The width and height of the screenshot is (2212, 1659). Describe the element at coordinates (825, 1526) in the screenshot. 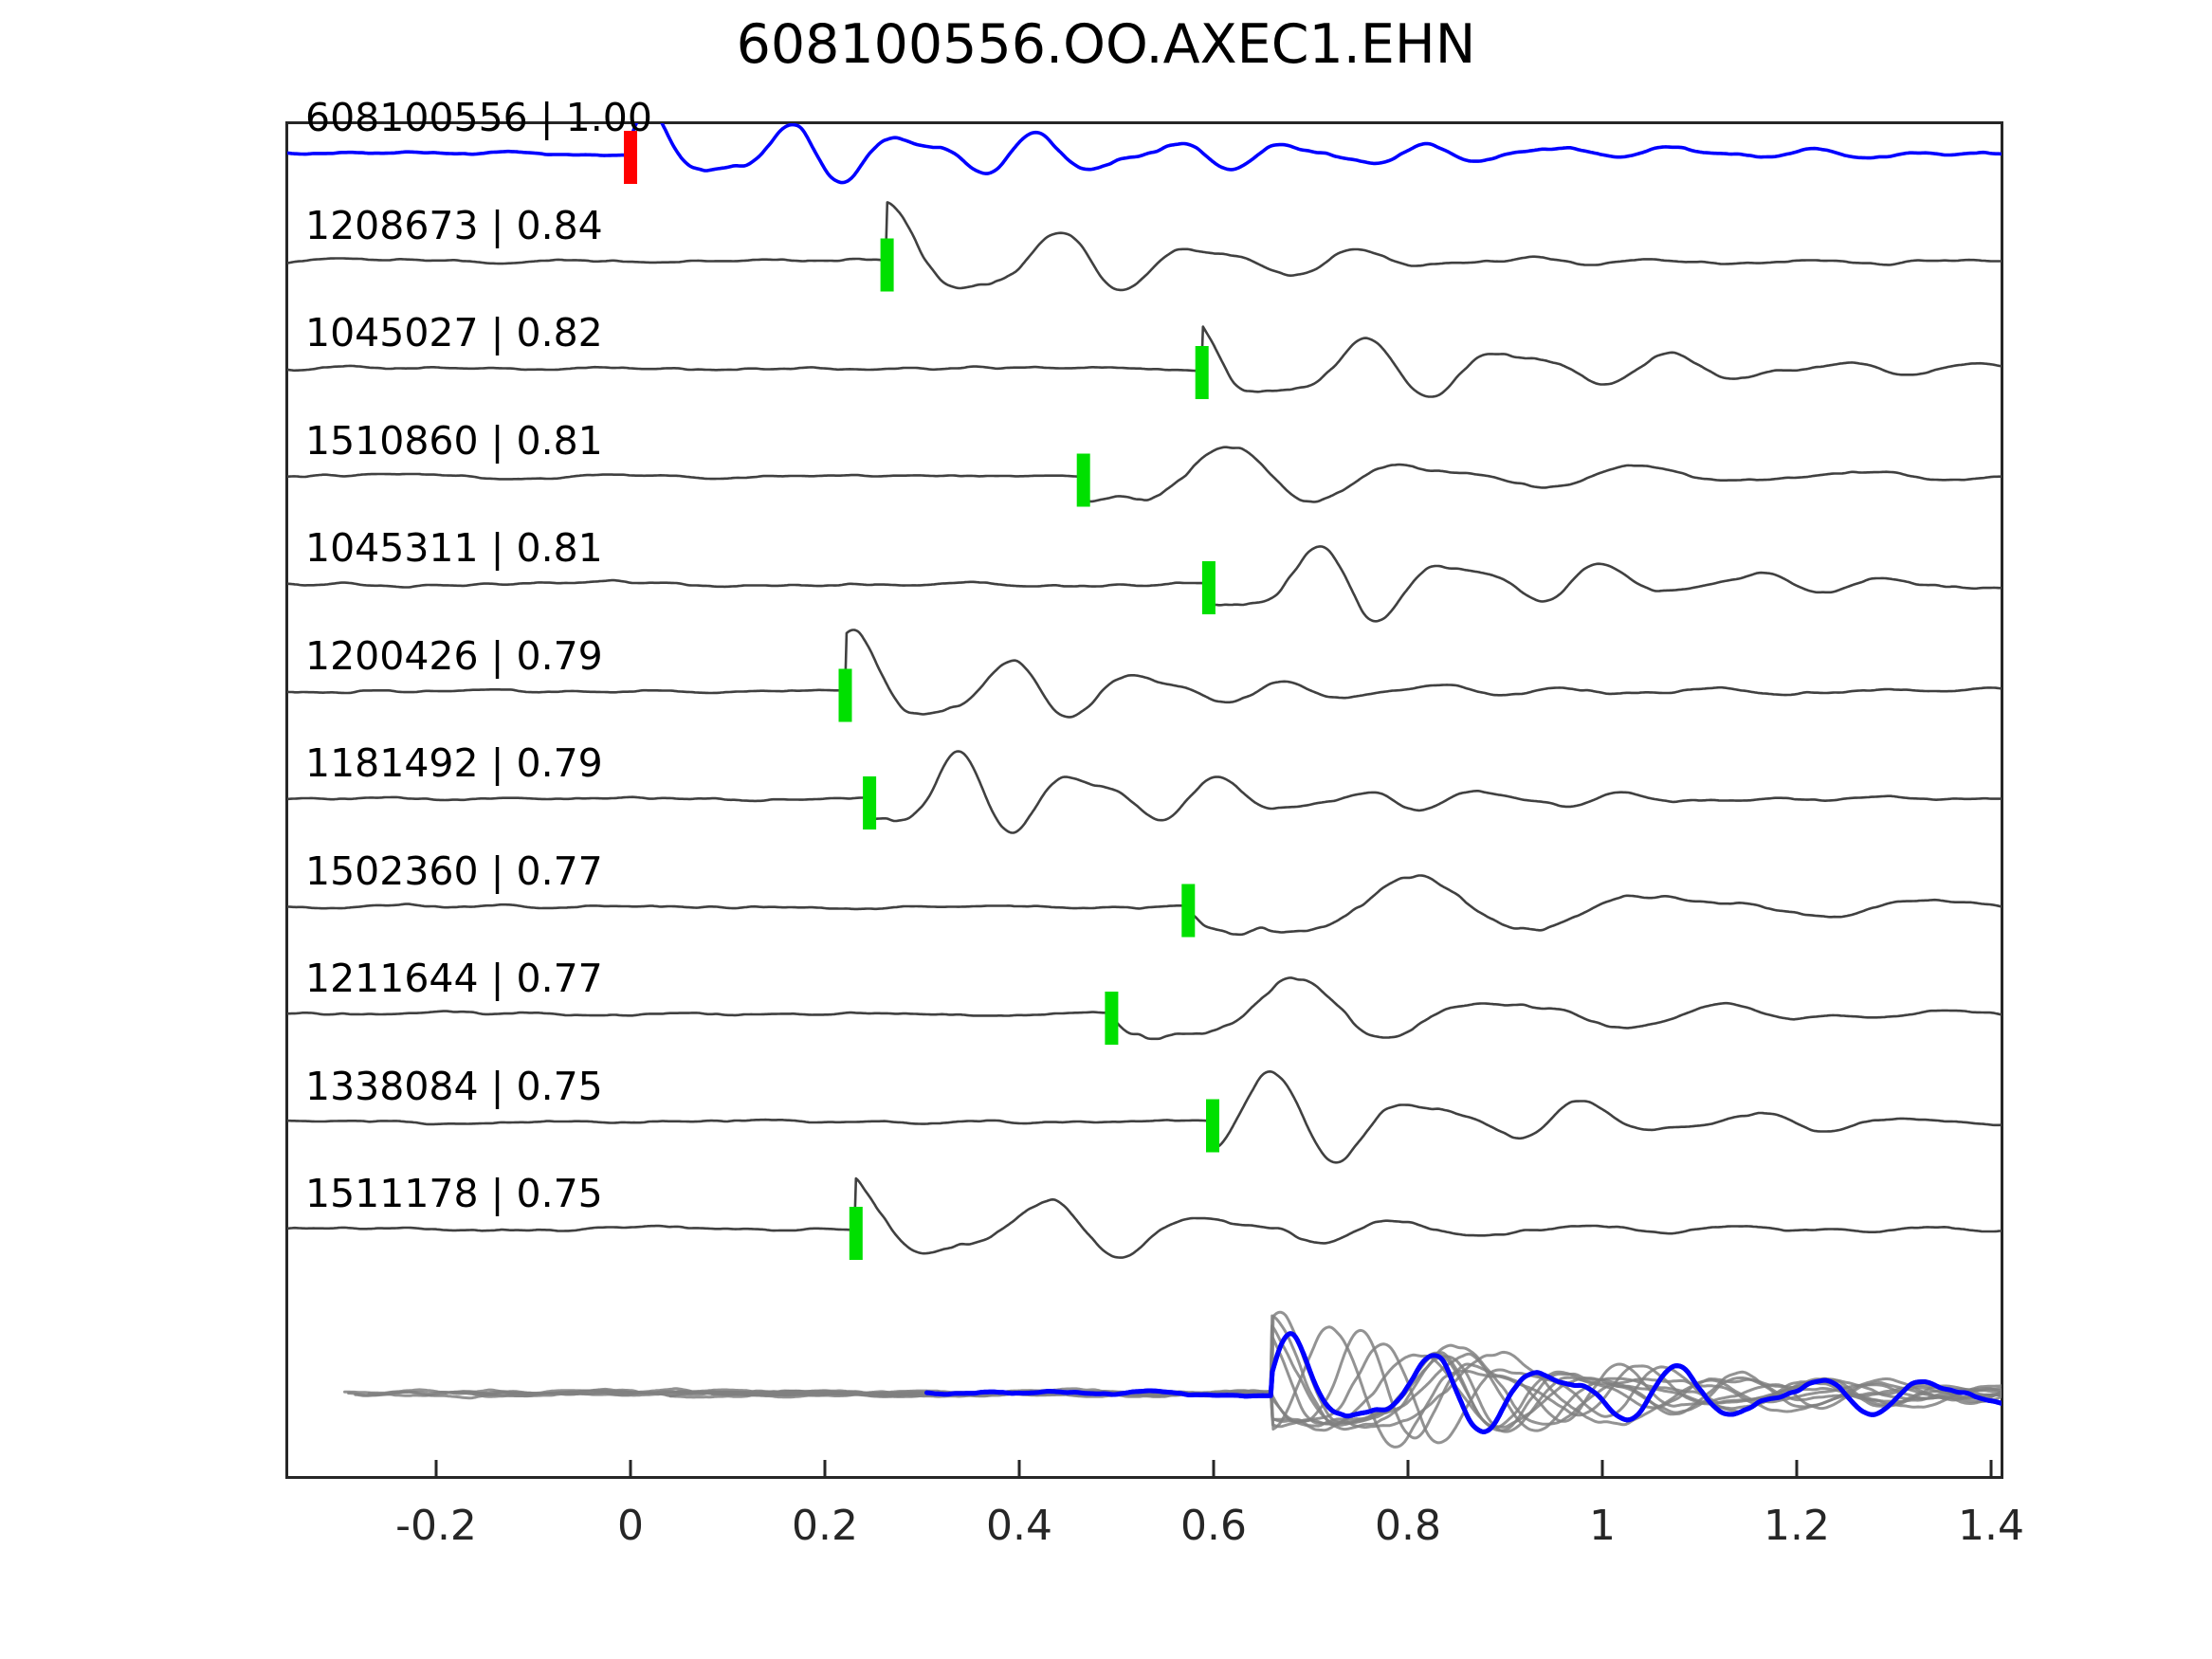

I see `x-tick-label: 0.2` at that location.